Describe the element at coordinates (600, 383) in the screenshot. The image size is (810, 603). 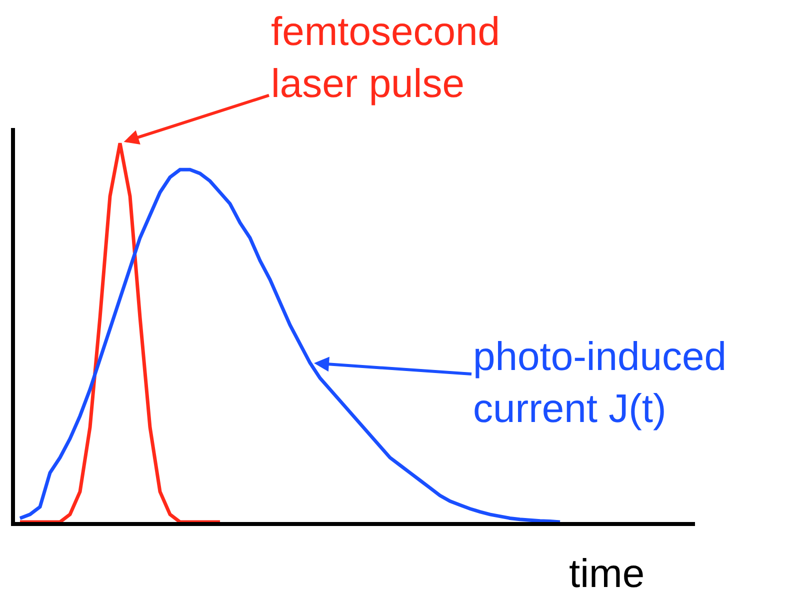
I see `annotation: photo-induced current J(t)` at that location.